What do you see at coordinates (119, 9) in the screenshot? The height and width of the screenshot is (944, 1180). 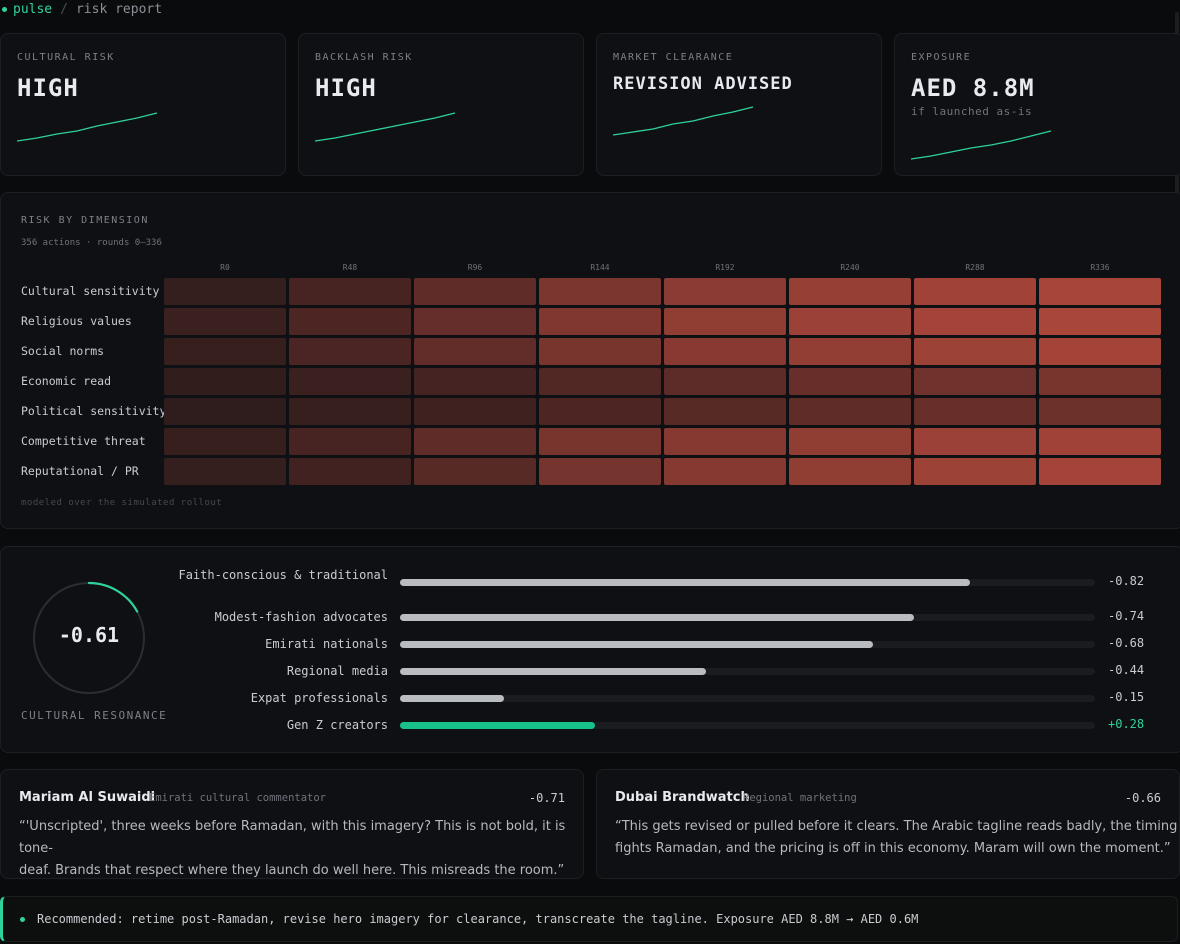 I see `breadcrumb-page: risk report` at bounding box center [119, 9].